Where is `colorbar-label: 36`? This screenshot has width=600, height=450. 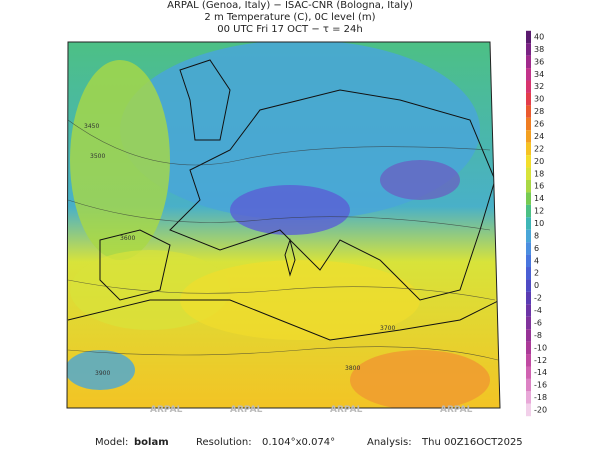
colorbar-label: 36 is located at coordinates (539, 61).